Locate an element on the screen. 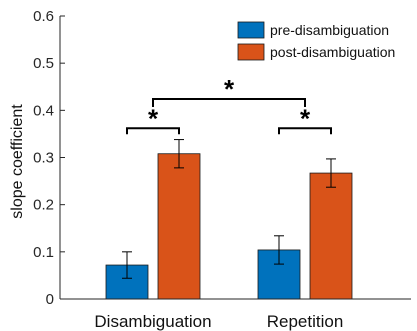  significance-markers: * * * is located at coordinates (229, 104).